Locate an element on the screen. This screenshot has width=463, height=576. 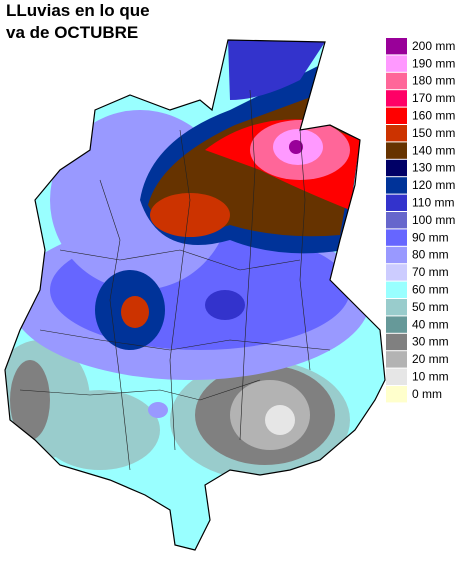
legend-label: 130 mm is located at coordinates (433, 168).